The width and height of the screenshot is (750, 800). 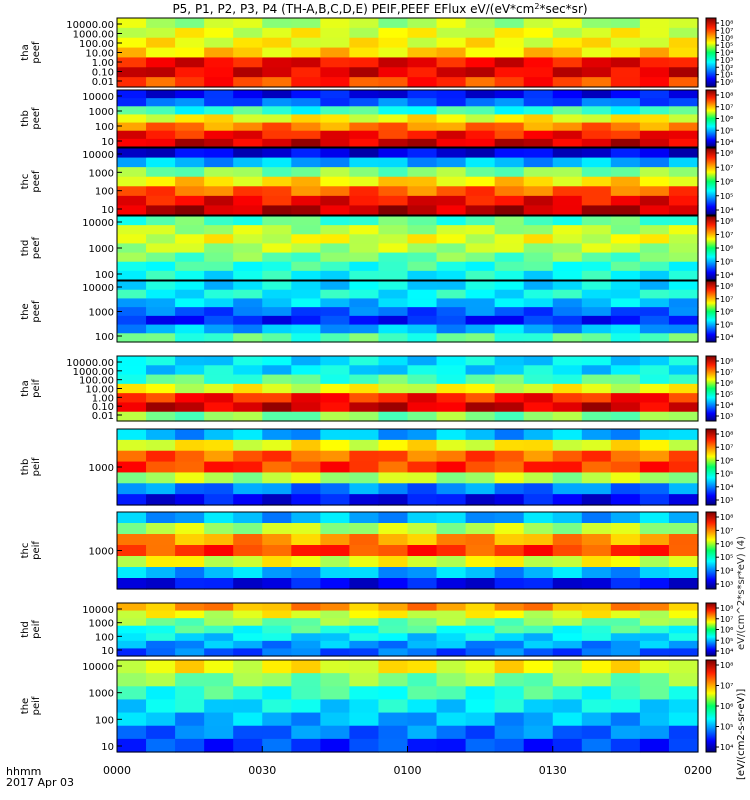 What do you see at coordinates (726, 474) in the screenshot?
I see `colorbar-tick-label: 10⁵` at bounding box center [726, 474].